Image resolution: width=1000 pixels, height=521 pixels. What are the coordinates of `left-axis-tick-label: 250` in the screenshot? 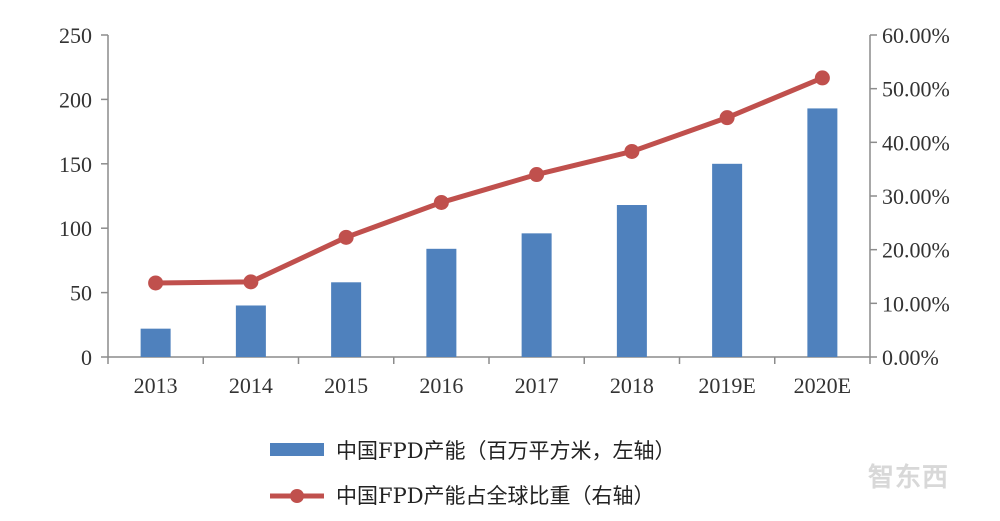 It's located at (75, 35).